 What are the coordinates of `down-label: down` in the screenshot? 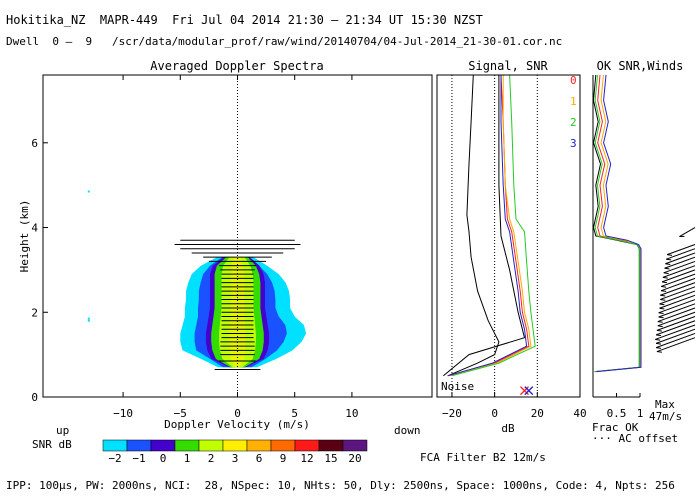 It's located at (407, 430).